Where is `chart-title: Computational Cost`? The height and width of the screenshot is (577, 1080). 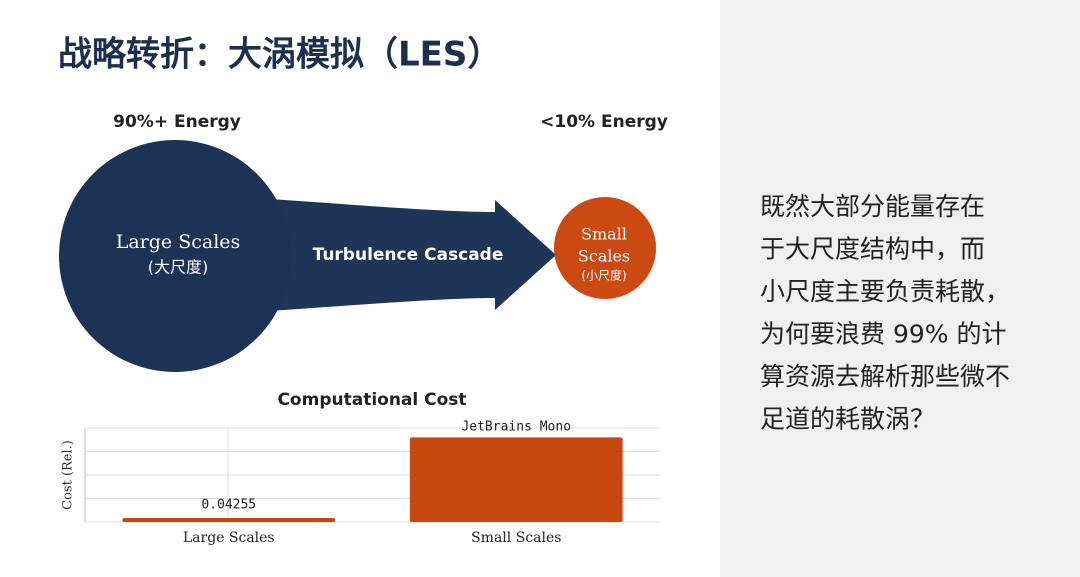
chart-title: Computational Cost is located at coordinates (371, 400).